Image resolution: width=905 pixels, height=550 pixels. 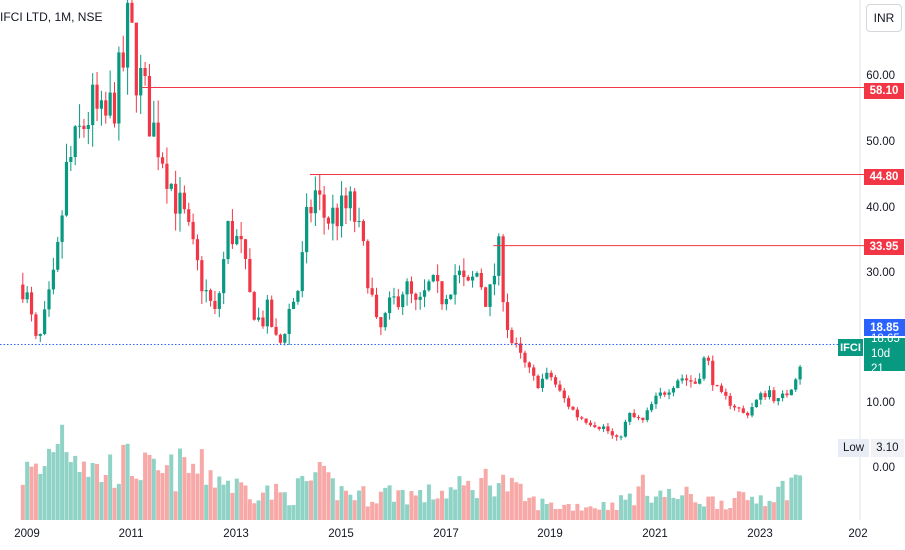 I want to click on level-price-badge: 58.10, so click(x=884, y=91).